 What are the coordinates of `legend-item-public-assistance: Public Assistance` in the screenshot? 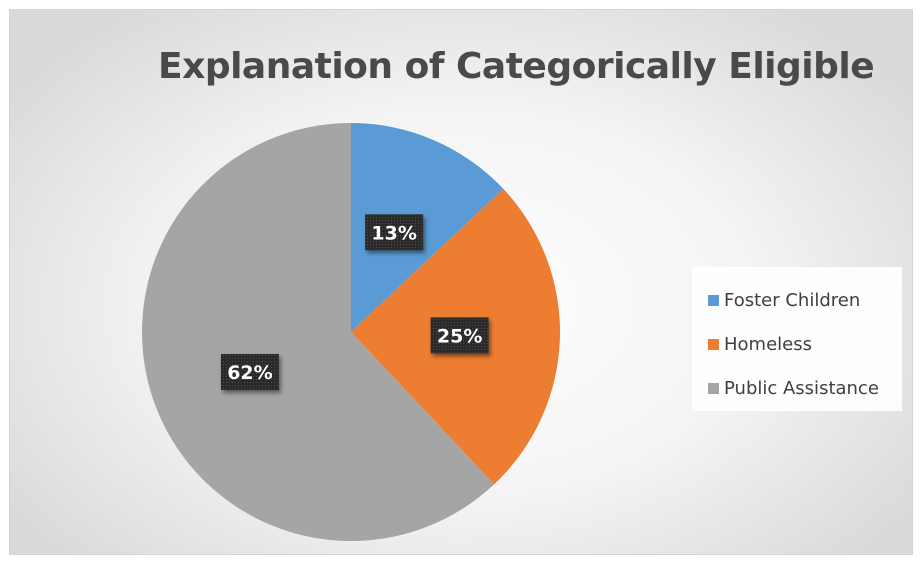 It's located at (805, 388).